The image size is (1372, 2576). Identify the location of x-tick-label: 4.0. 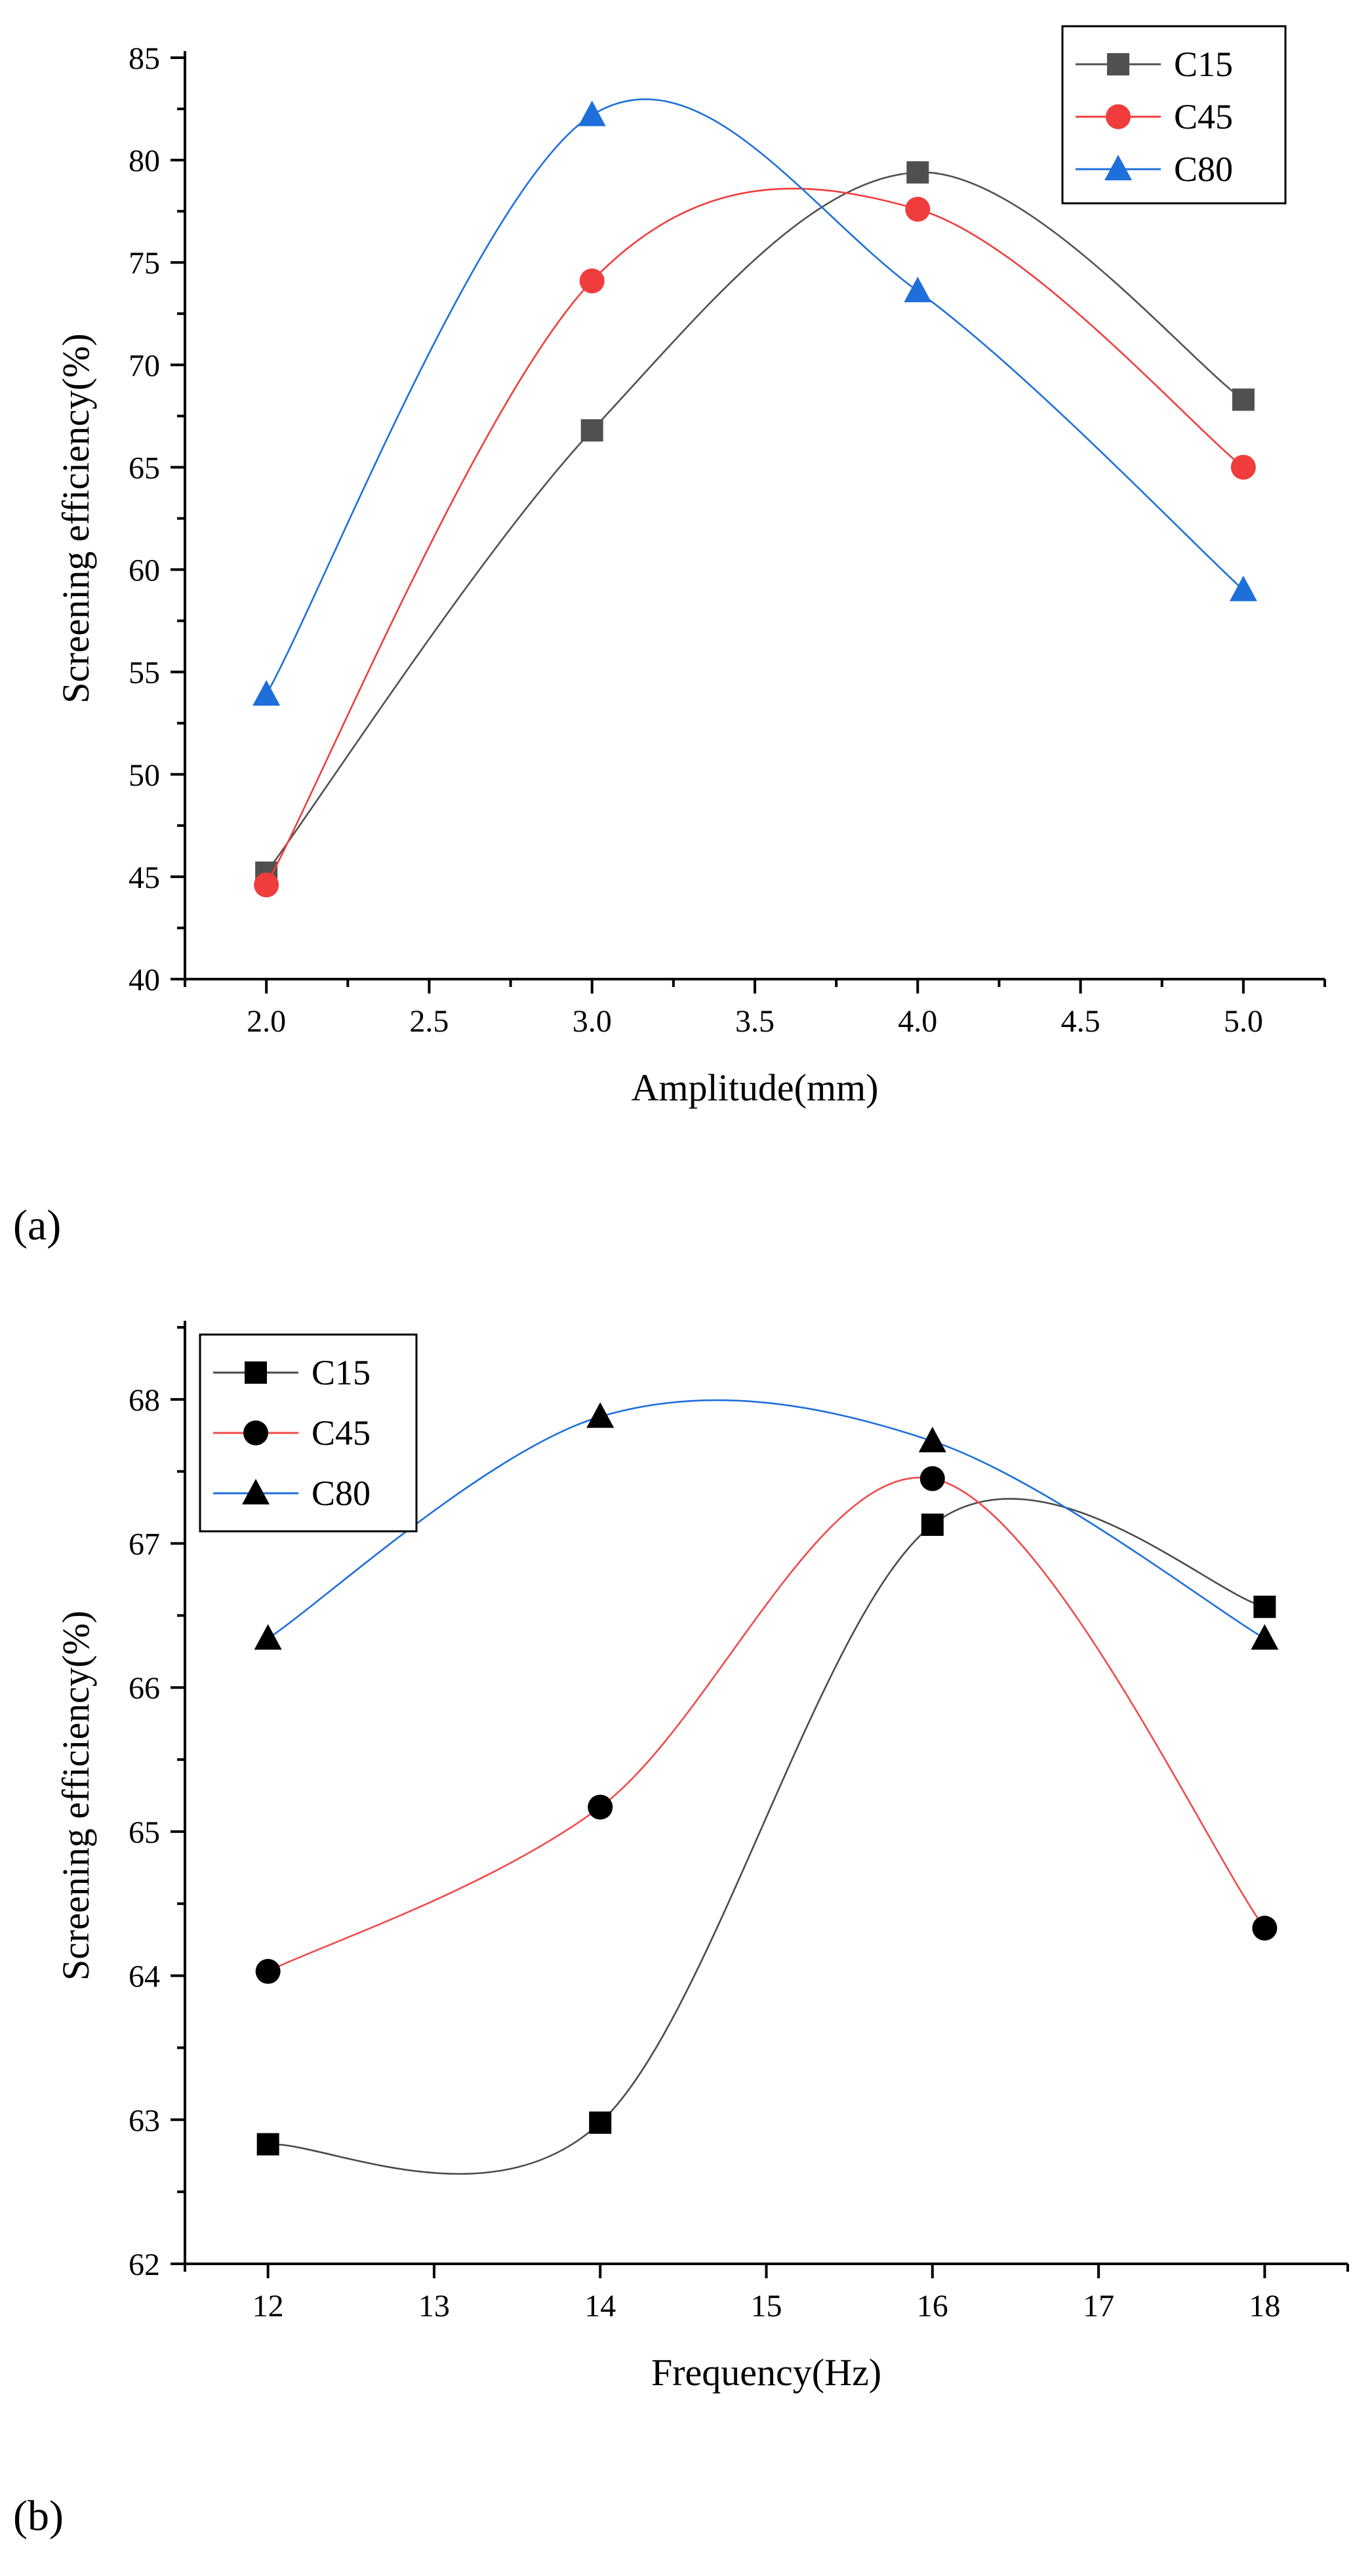
(917, 1021).